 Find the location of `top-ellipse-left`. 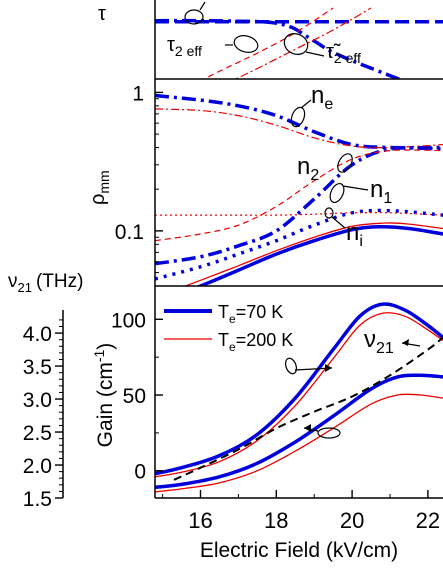

top-ellipse-left is located at coordinates (194, 17).